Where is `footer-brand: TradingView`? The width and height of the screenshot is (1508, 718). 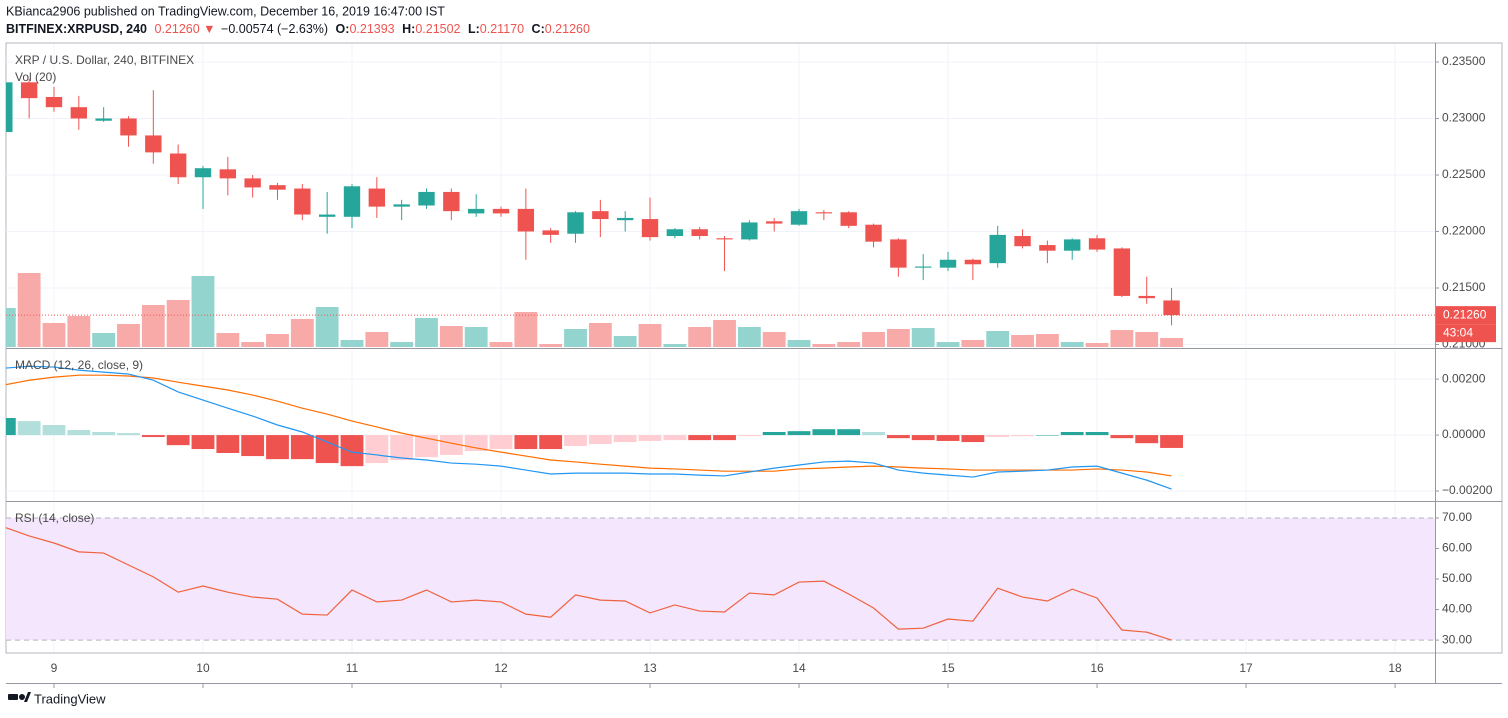
footer-brand: TradingView is located at coordinates (70, 698).